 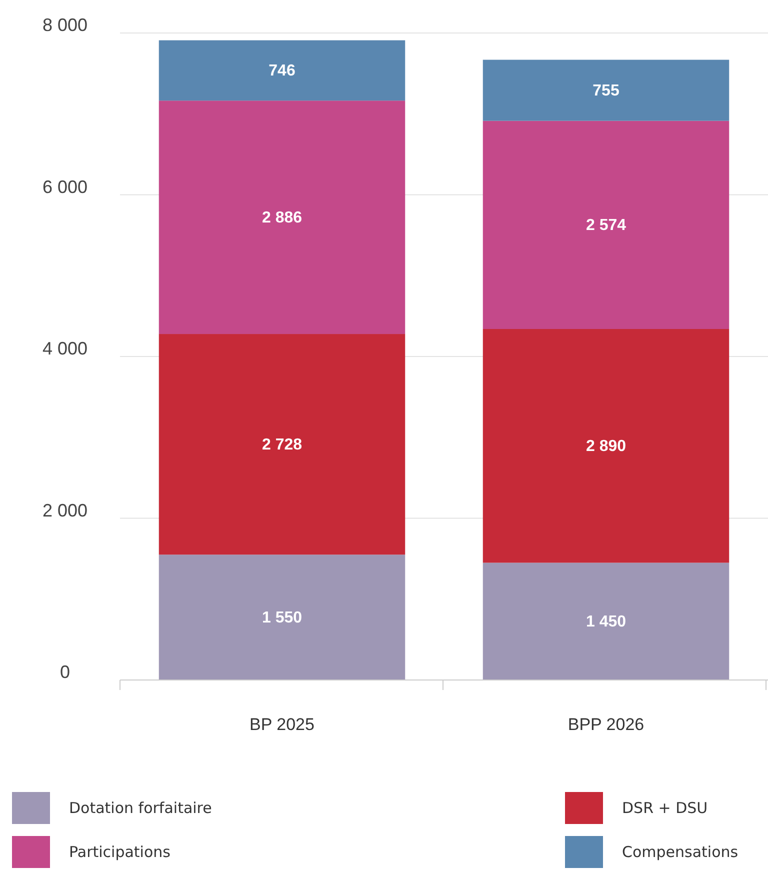 What do you see at coordinates (65, 348) in the screenshot?
I see `y-tick-label: 4 000` at bounding box center [65, 348].